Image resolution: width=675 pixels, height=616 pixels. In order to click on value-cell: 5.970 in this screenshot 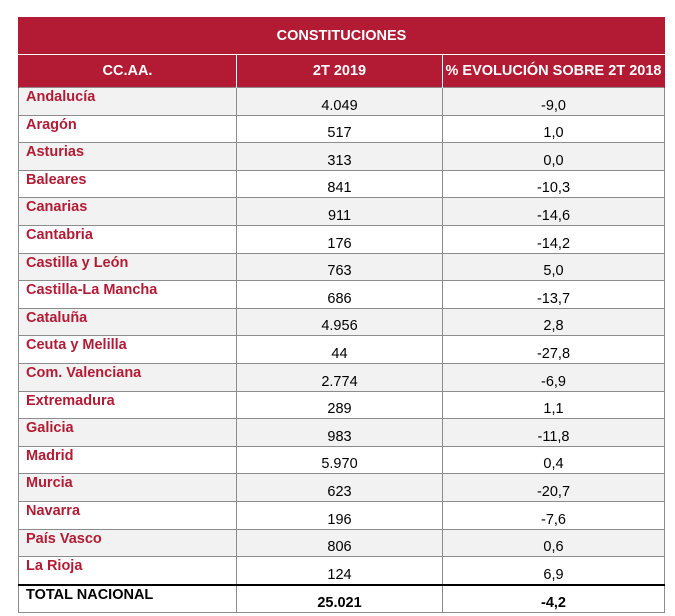, I will do `click(339, 460)`.